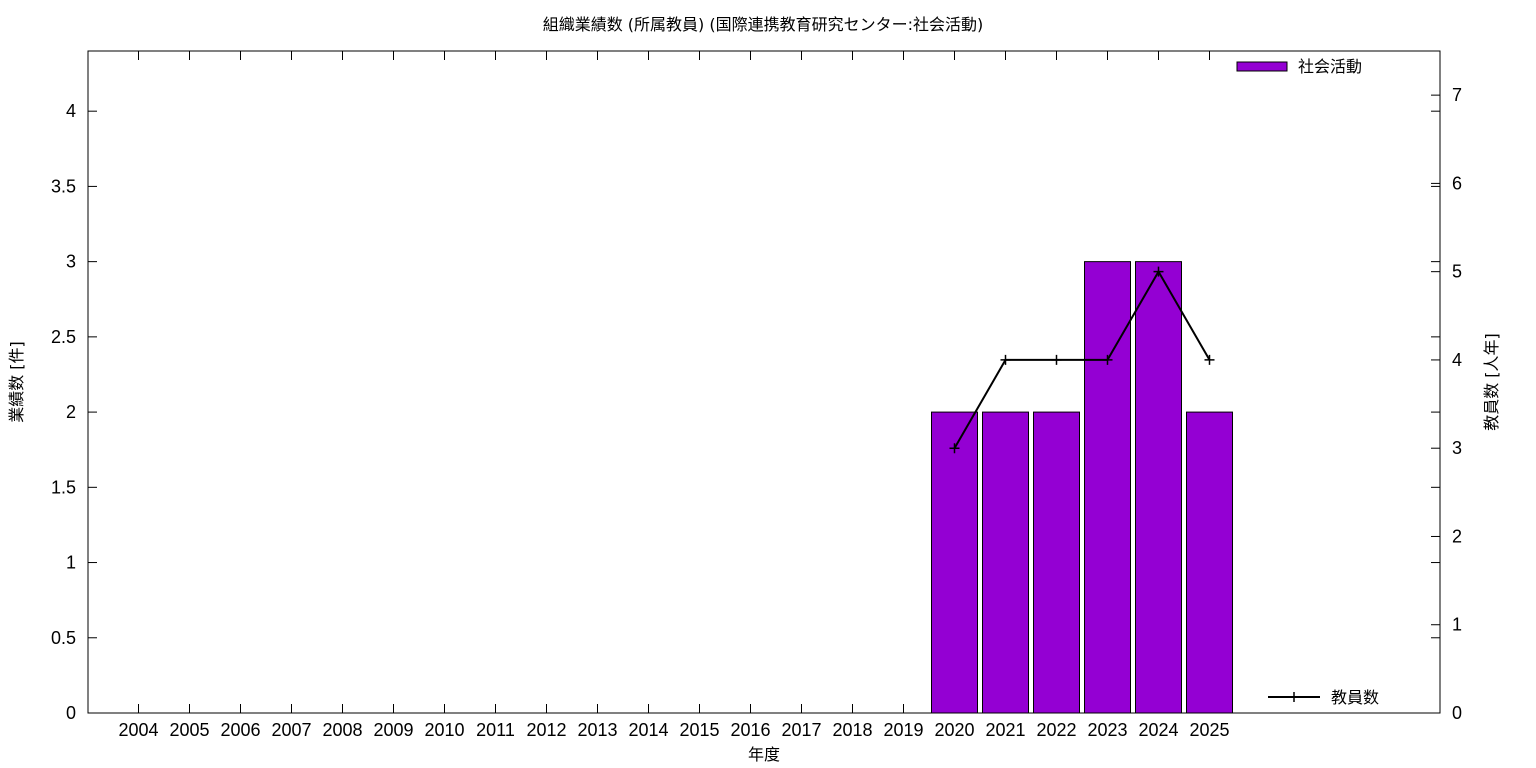  Describe the element at coordinates (71, 412) in the screenshot. I see `y-tick-label: 2` at that location.